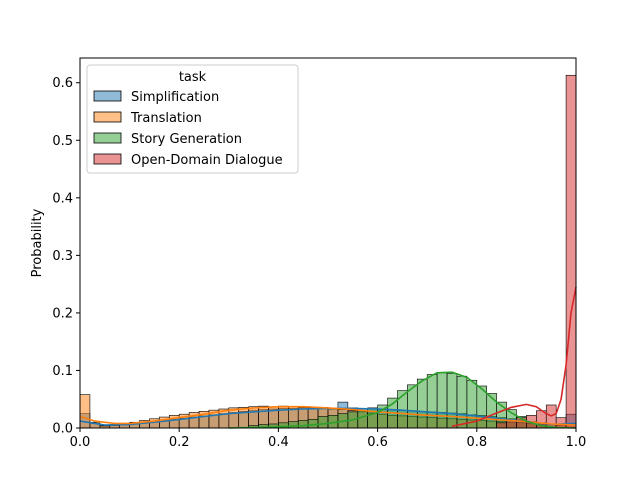 The width and height of the screenshot is (640, 480). I want to click on legend-label-translation: Translation, so click(166, 118).